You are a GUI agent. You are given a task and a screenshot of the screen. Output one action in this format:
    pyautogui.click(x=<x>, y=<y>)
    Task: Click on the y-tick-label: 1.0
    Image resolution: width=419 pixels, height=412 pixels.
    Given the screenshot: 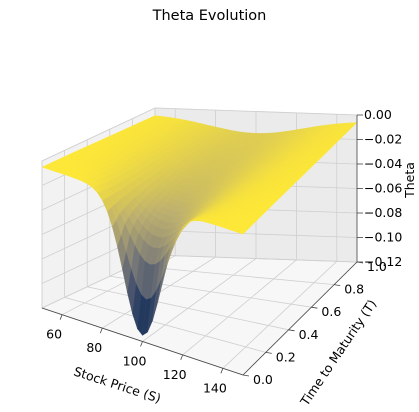 What is the action you would take?
    pyautogui.click(x=377, y=266)
    